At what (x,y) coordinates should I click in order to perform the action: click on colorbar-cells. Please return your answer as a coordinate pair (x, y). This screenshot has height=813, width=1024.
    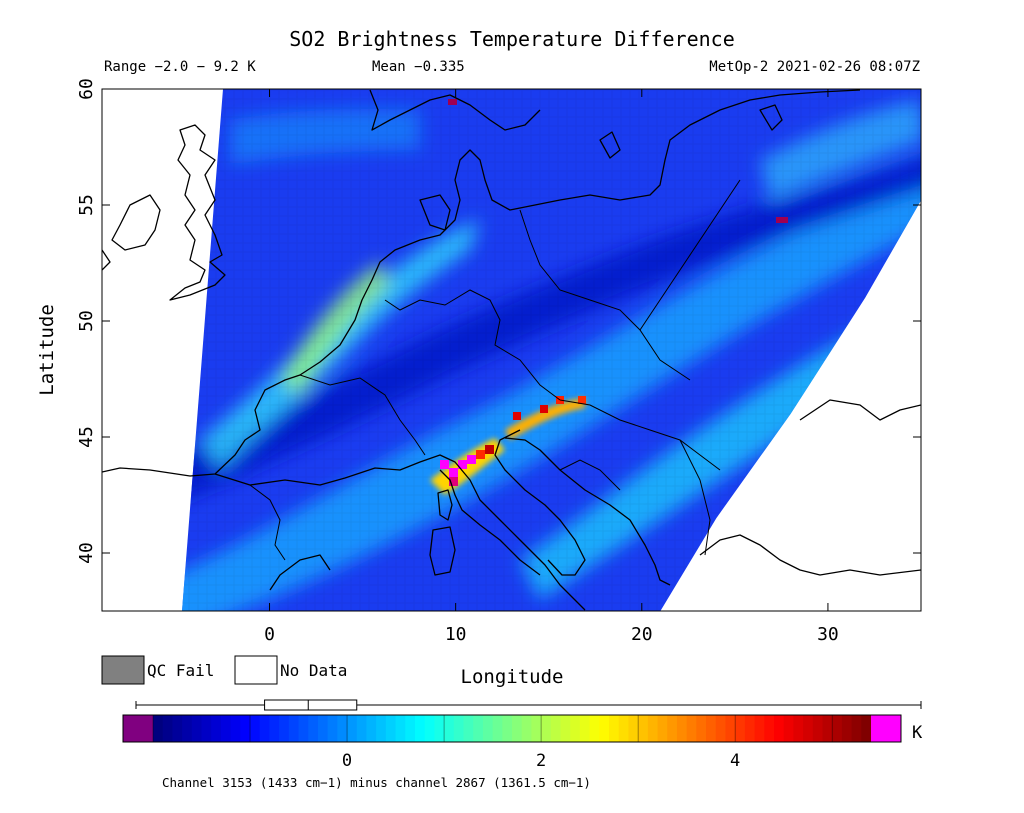
    Looking at the image, I should click on (512, 728).